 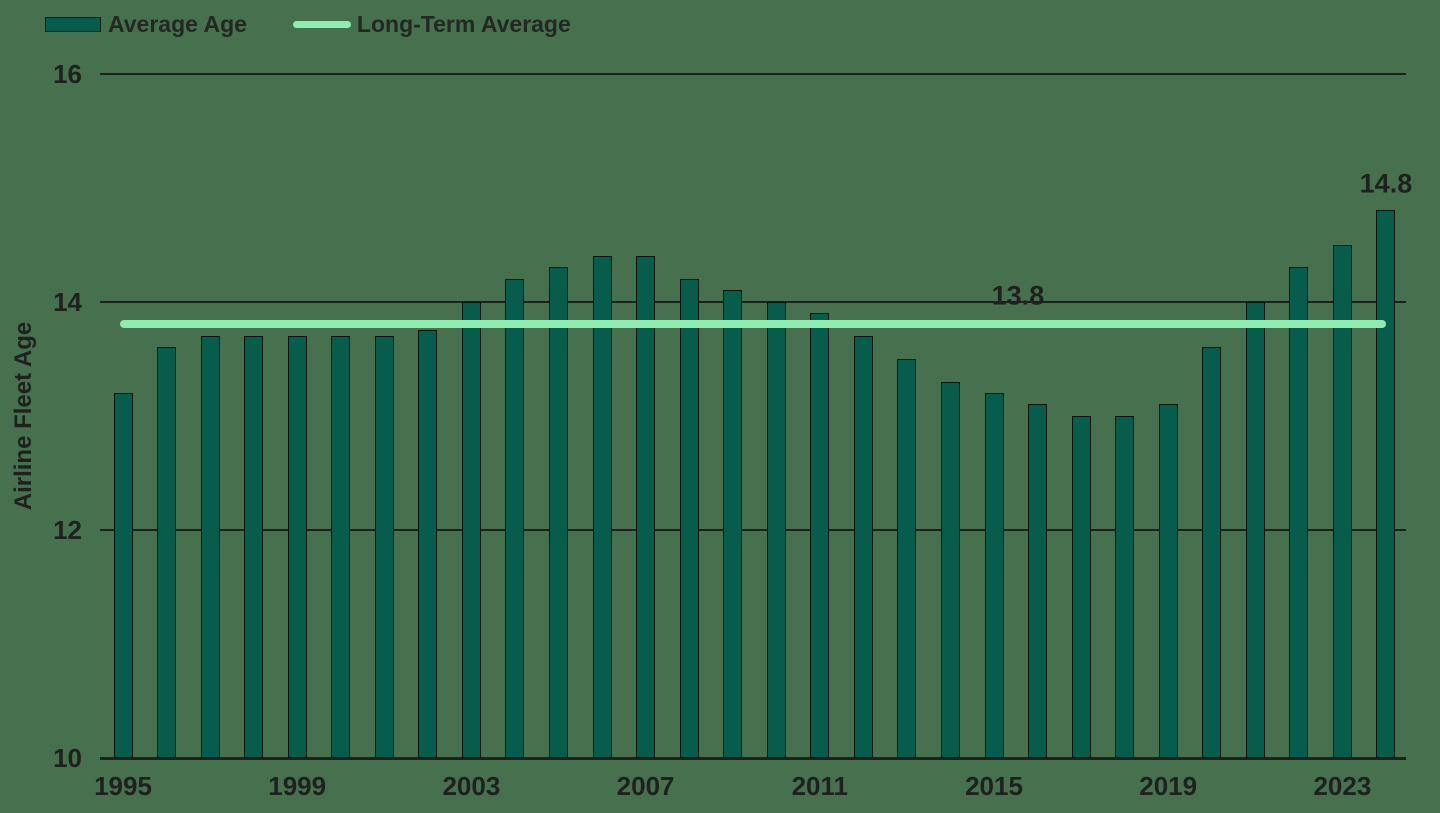 What do you see at coordinates (1125, 586) in the screenshot?
I see `bar-2018` at bounding box center [1125, 586].